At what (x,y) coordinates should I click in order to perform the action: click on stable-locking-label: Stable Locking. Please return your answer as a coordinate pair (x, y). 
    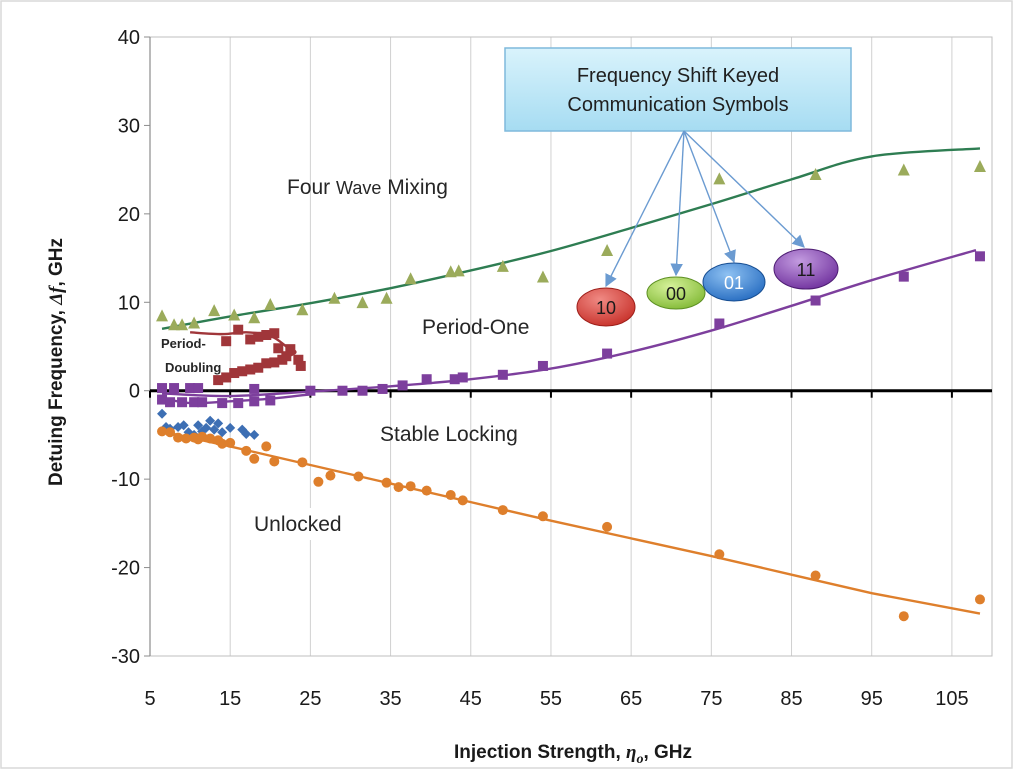
    Looking at the image, I should click on (449, 434).